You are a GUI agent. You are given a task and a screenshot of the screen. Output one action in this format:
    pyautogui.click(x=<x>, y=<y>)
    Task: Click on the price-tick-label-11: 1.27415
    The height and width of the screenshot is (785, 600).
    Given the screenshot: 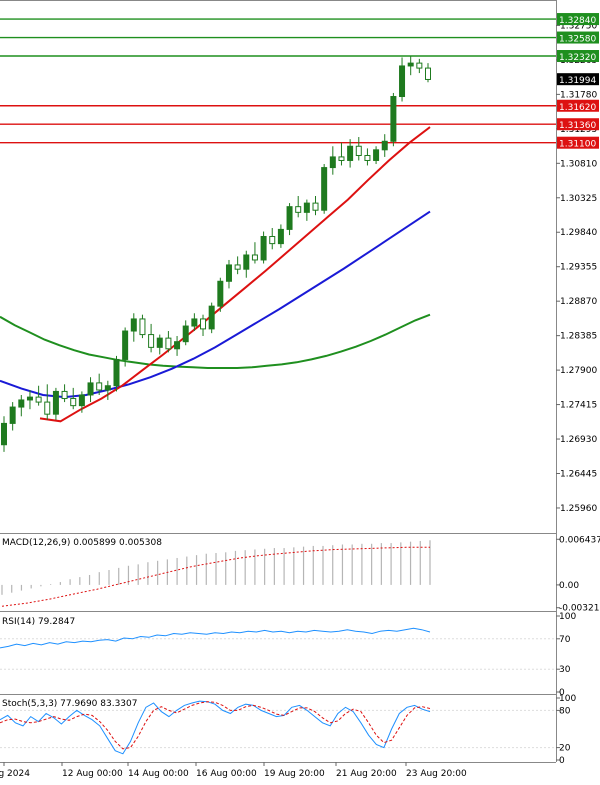 What is the action you would take?
    pyautogui.click(x=578, y=406)
    